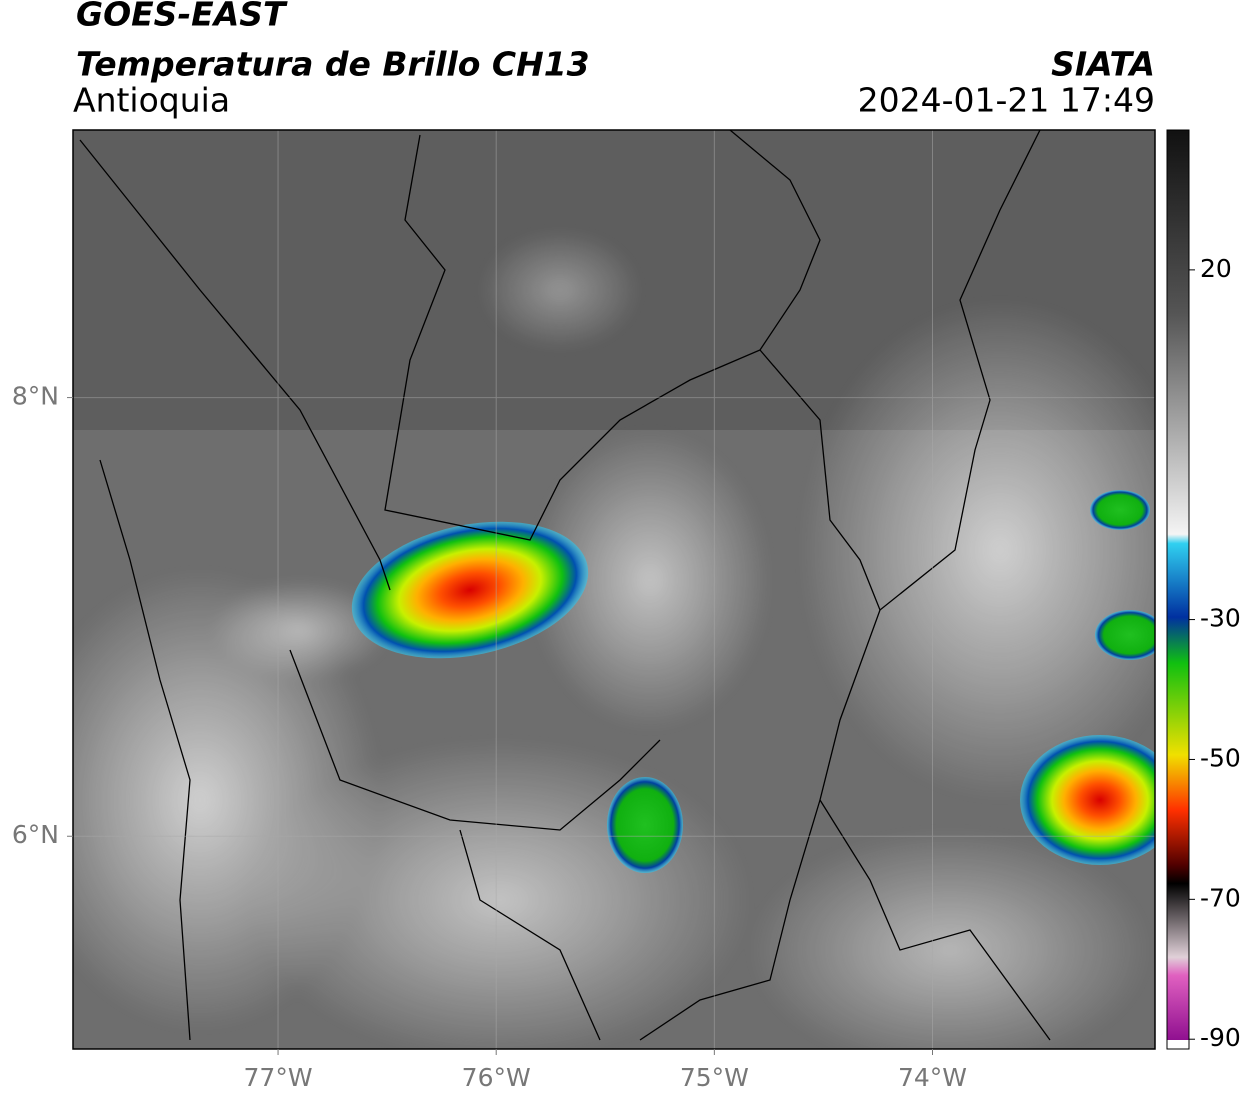 The image size is (1252, 1099). What do you see at coordinates (35, 834) in the screenshot?
I see `lat-tick-label: 6°N` at bounding box center [35, 834].